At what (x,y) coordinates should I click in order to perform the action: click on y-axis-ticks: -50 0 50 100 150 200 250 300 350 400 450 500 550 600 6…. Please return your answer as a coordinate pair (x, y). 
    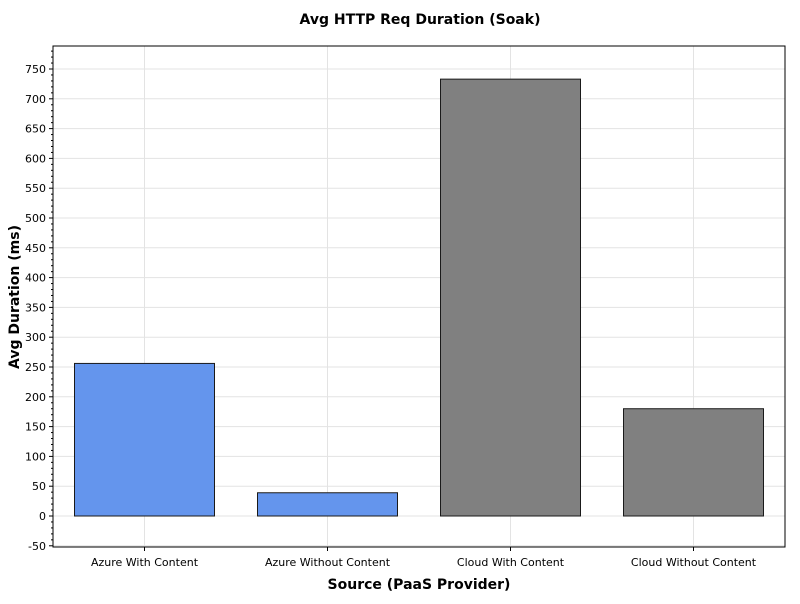
    Looking at the image, I should click on (39, 301).